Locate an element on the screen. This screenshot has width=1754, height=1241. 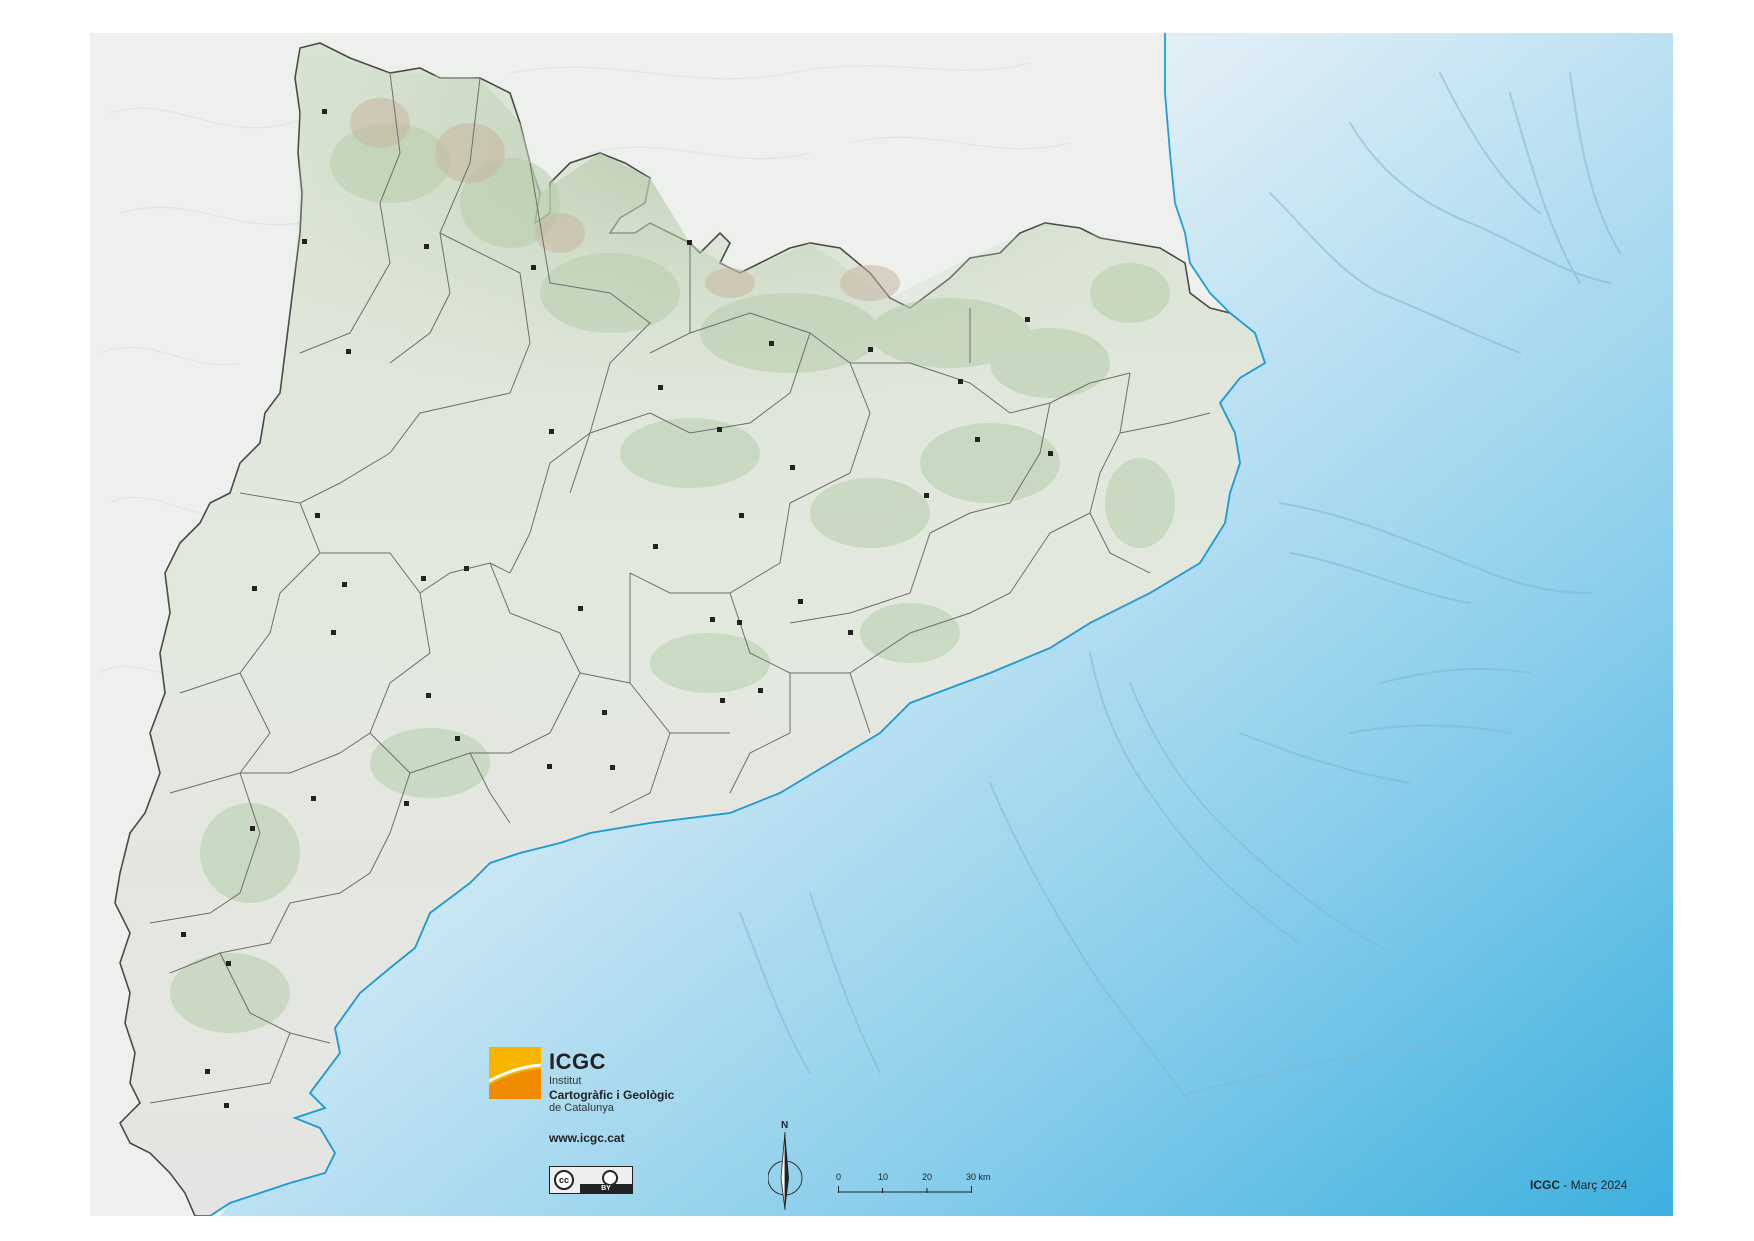
north-label: N is located at coordinates (785, 1125).